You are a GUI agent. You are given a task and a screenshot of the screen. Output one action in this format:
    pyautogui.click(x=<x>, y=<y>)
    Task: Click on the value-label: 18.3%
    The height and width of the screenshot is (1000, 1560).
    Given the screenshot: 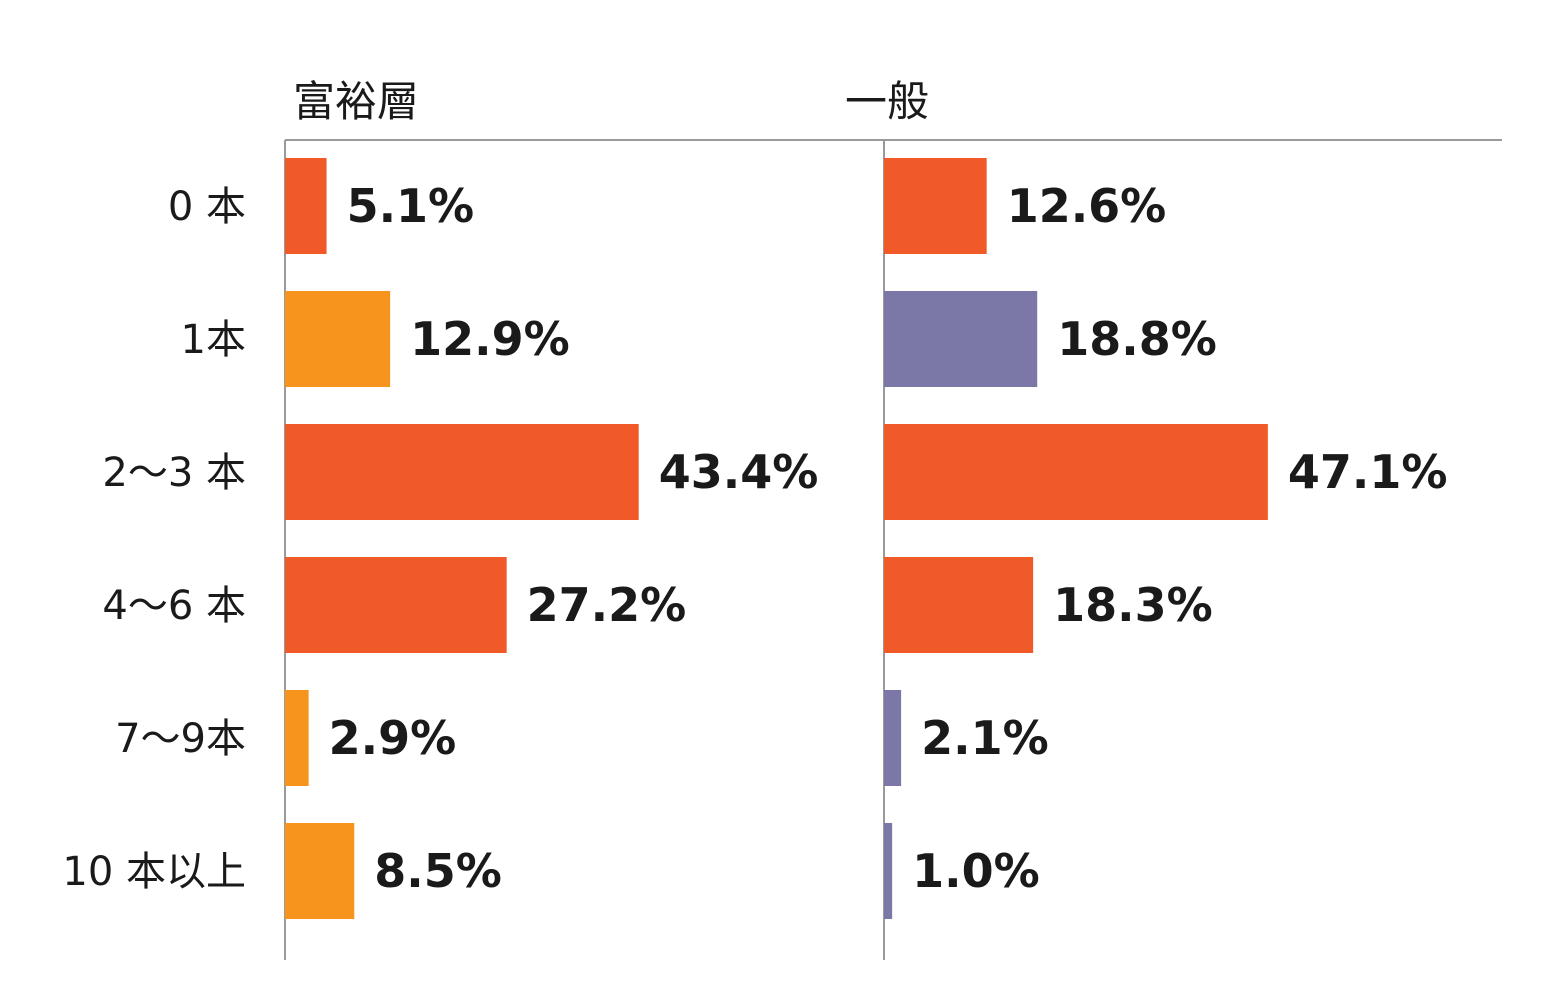 What is the action you would take?
    pyautogui.click(x=1133, y=605)
    